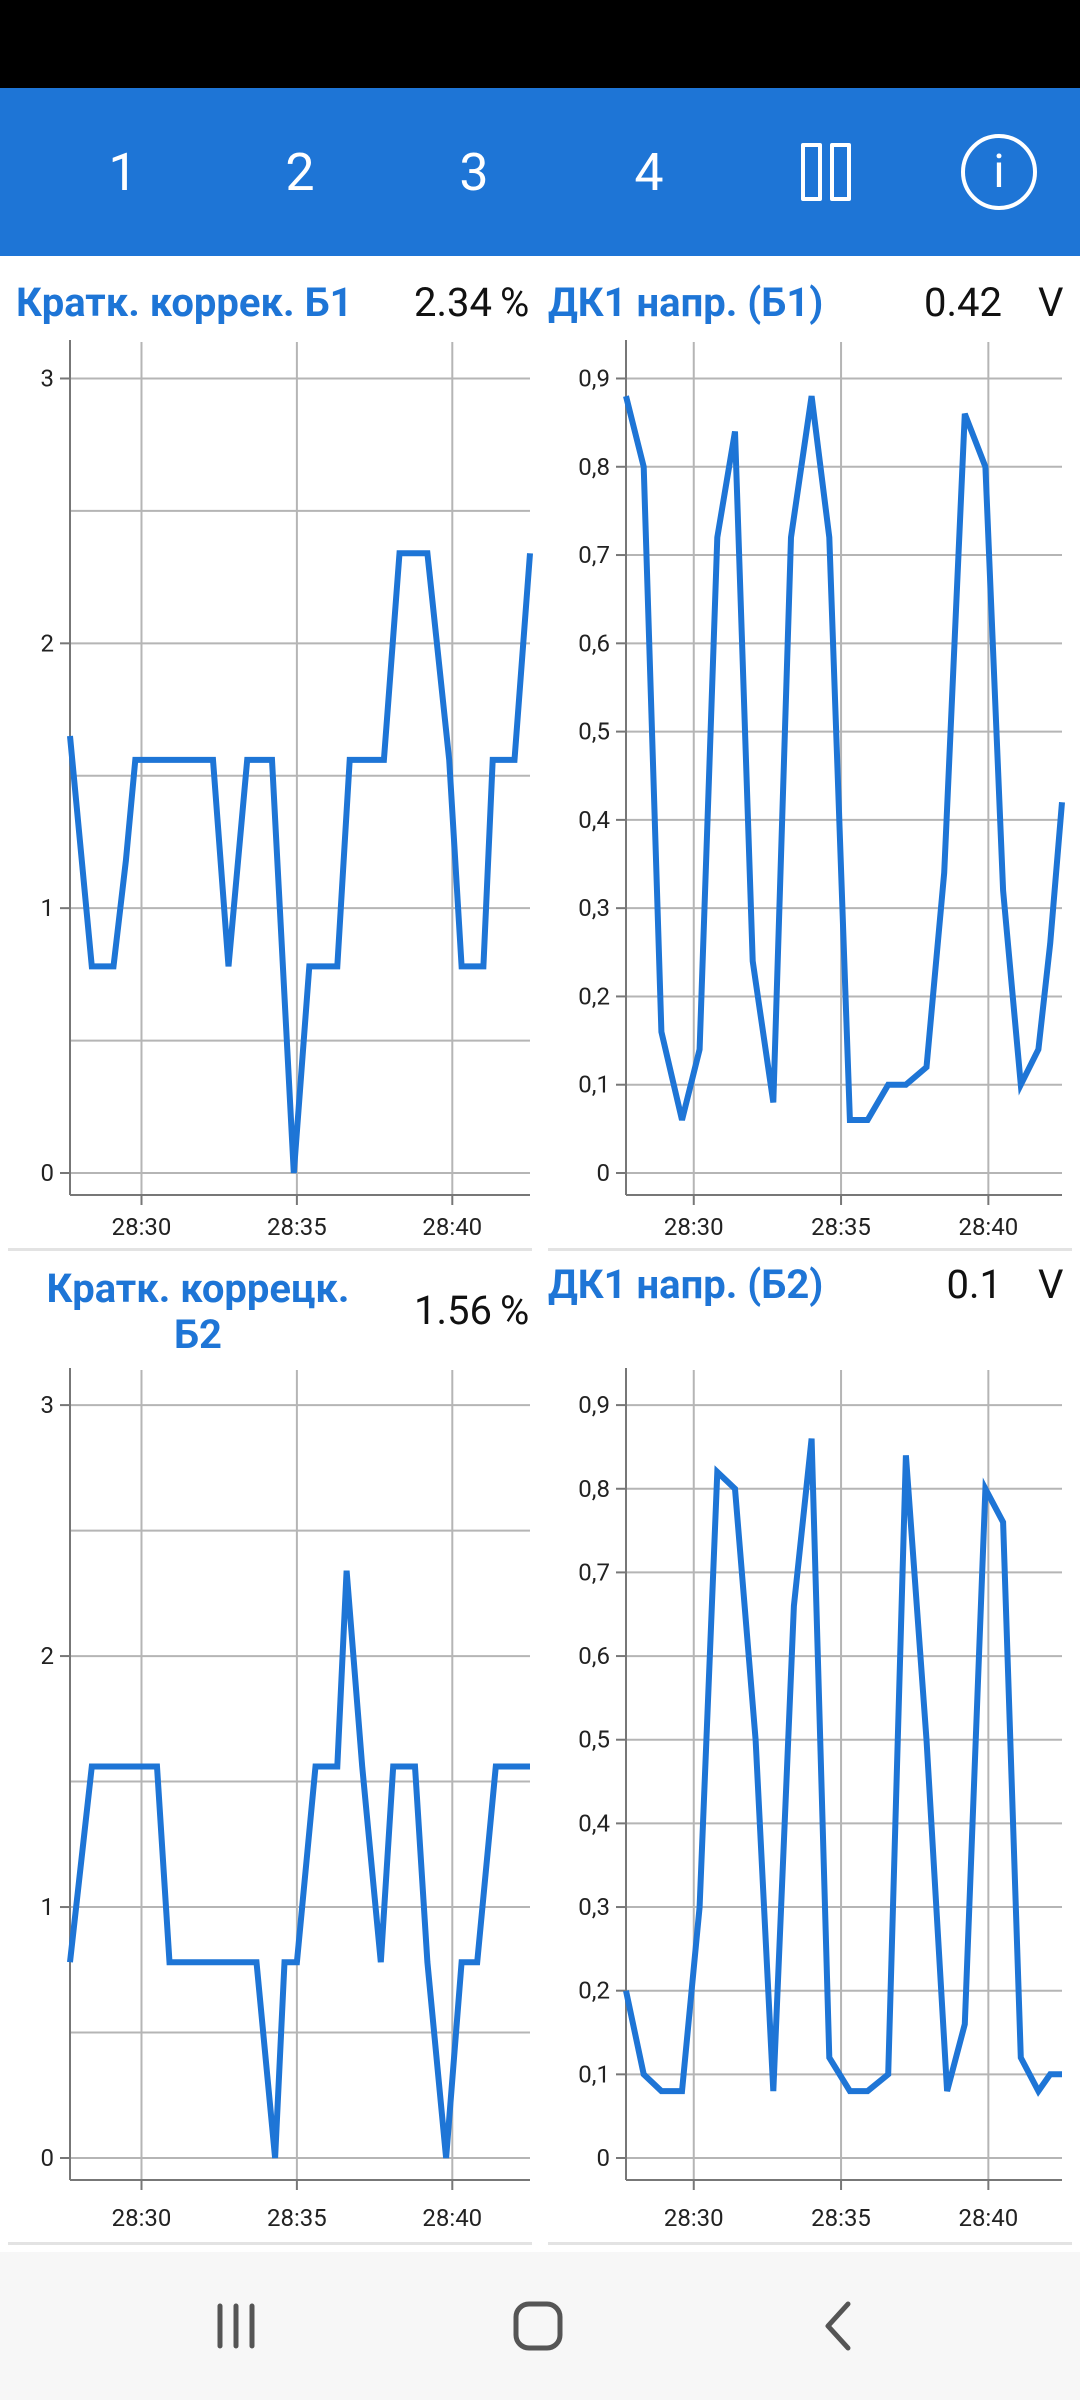  I want to click on status-bar, so click(540, 44).